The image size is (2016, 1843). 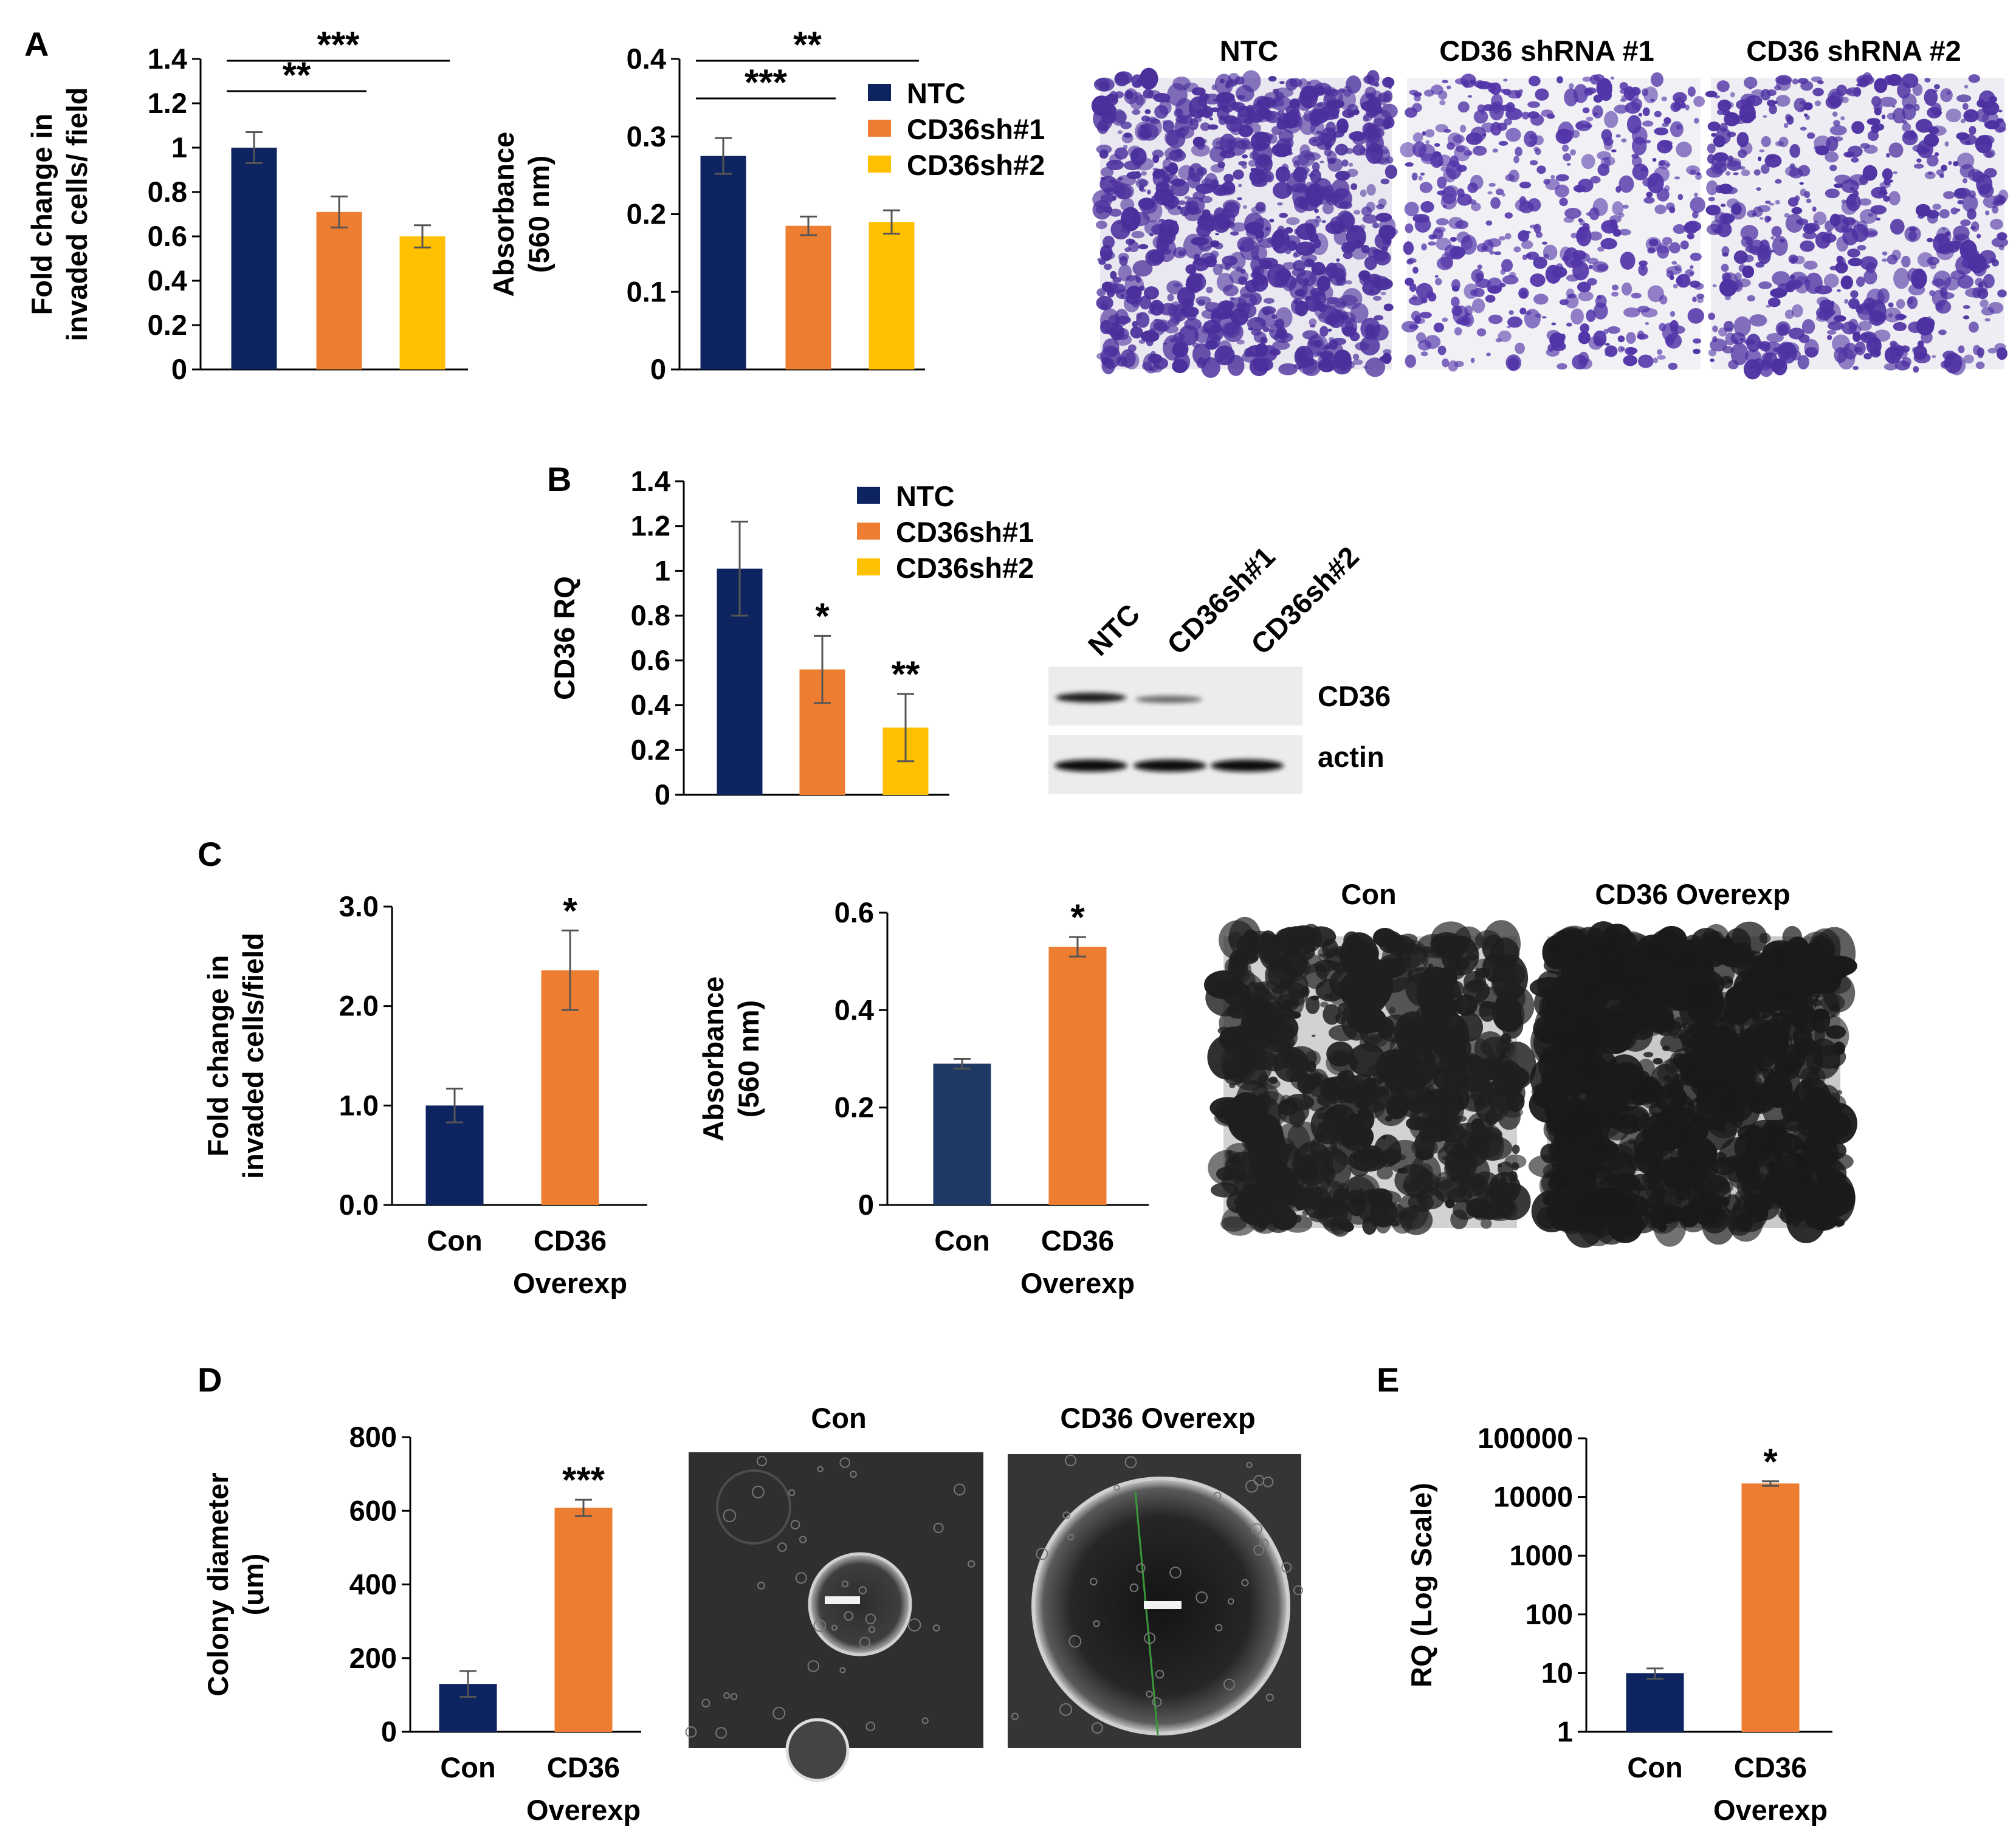 What do you see at coordinates (539, 214) in the screenshot?
I see `y-axis-label: (560 nm)` at bounding box center [539, 214].